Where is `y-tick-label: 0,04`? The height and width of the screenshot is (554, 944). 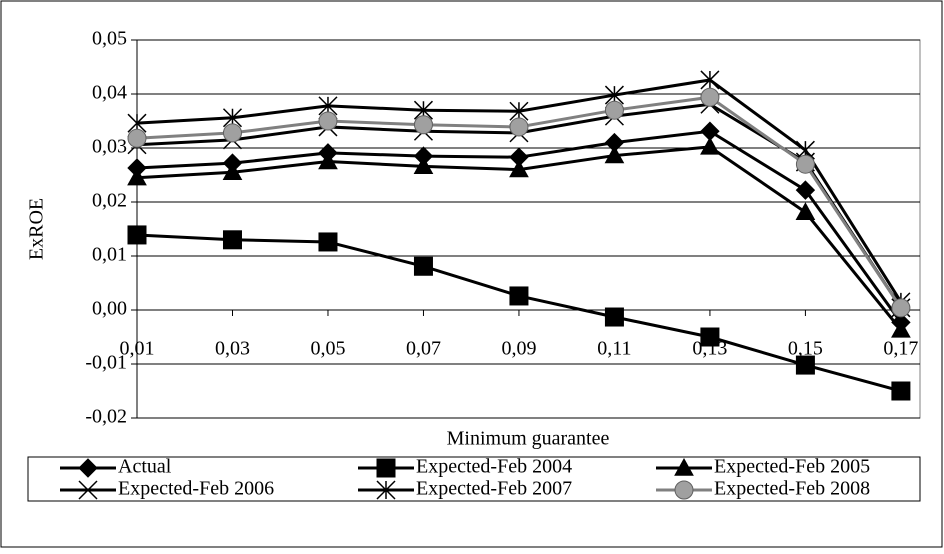
y-tick-label: 0,04 is located at coordinates (109, 93).